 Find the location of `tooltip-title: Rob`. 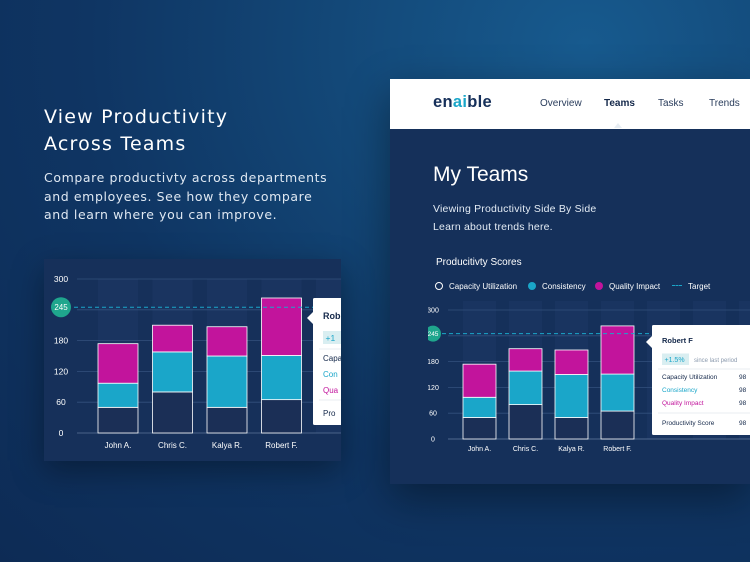

tooltip-title: Rob is located at coordinates (332, 316).